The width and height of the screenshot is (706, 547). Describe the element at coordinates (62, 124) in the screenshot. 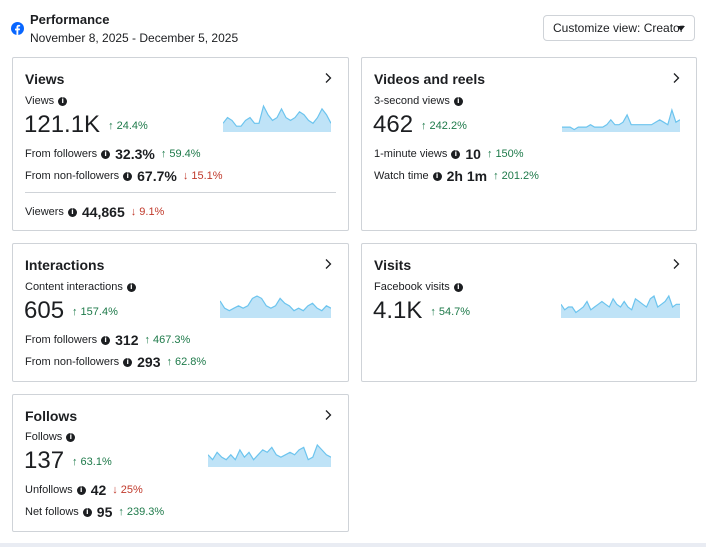

I see `views-number: 121.1K` at that location.